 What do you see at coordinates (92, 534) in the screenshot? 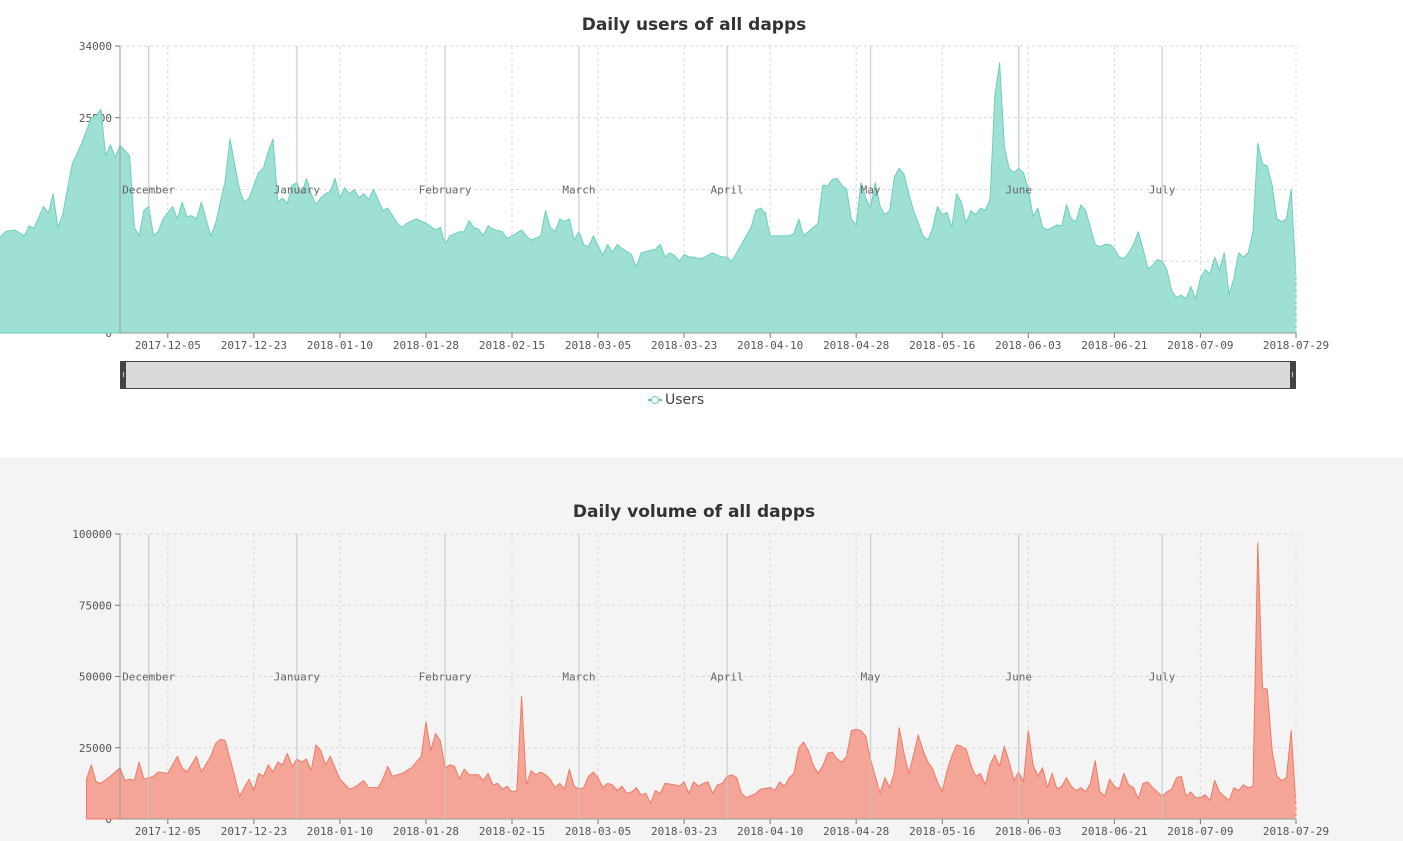
I see `y-tick-label: 100000` at bounding box center [92, 534].